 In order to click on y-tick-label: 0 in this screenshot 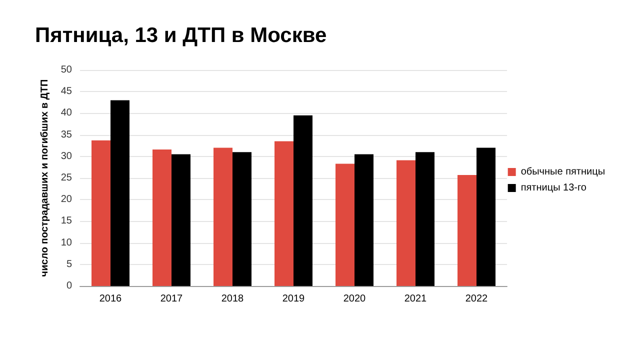, I will do `click(69, 286)`.